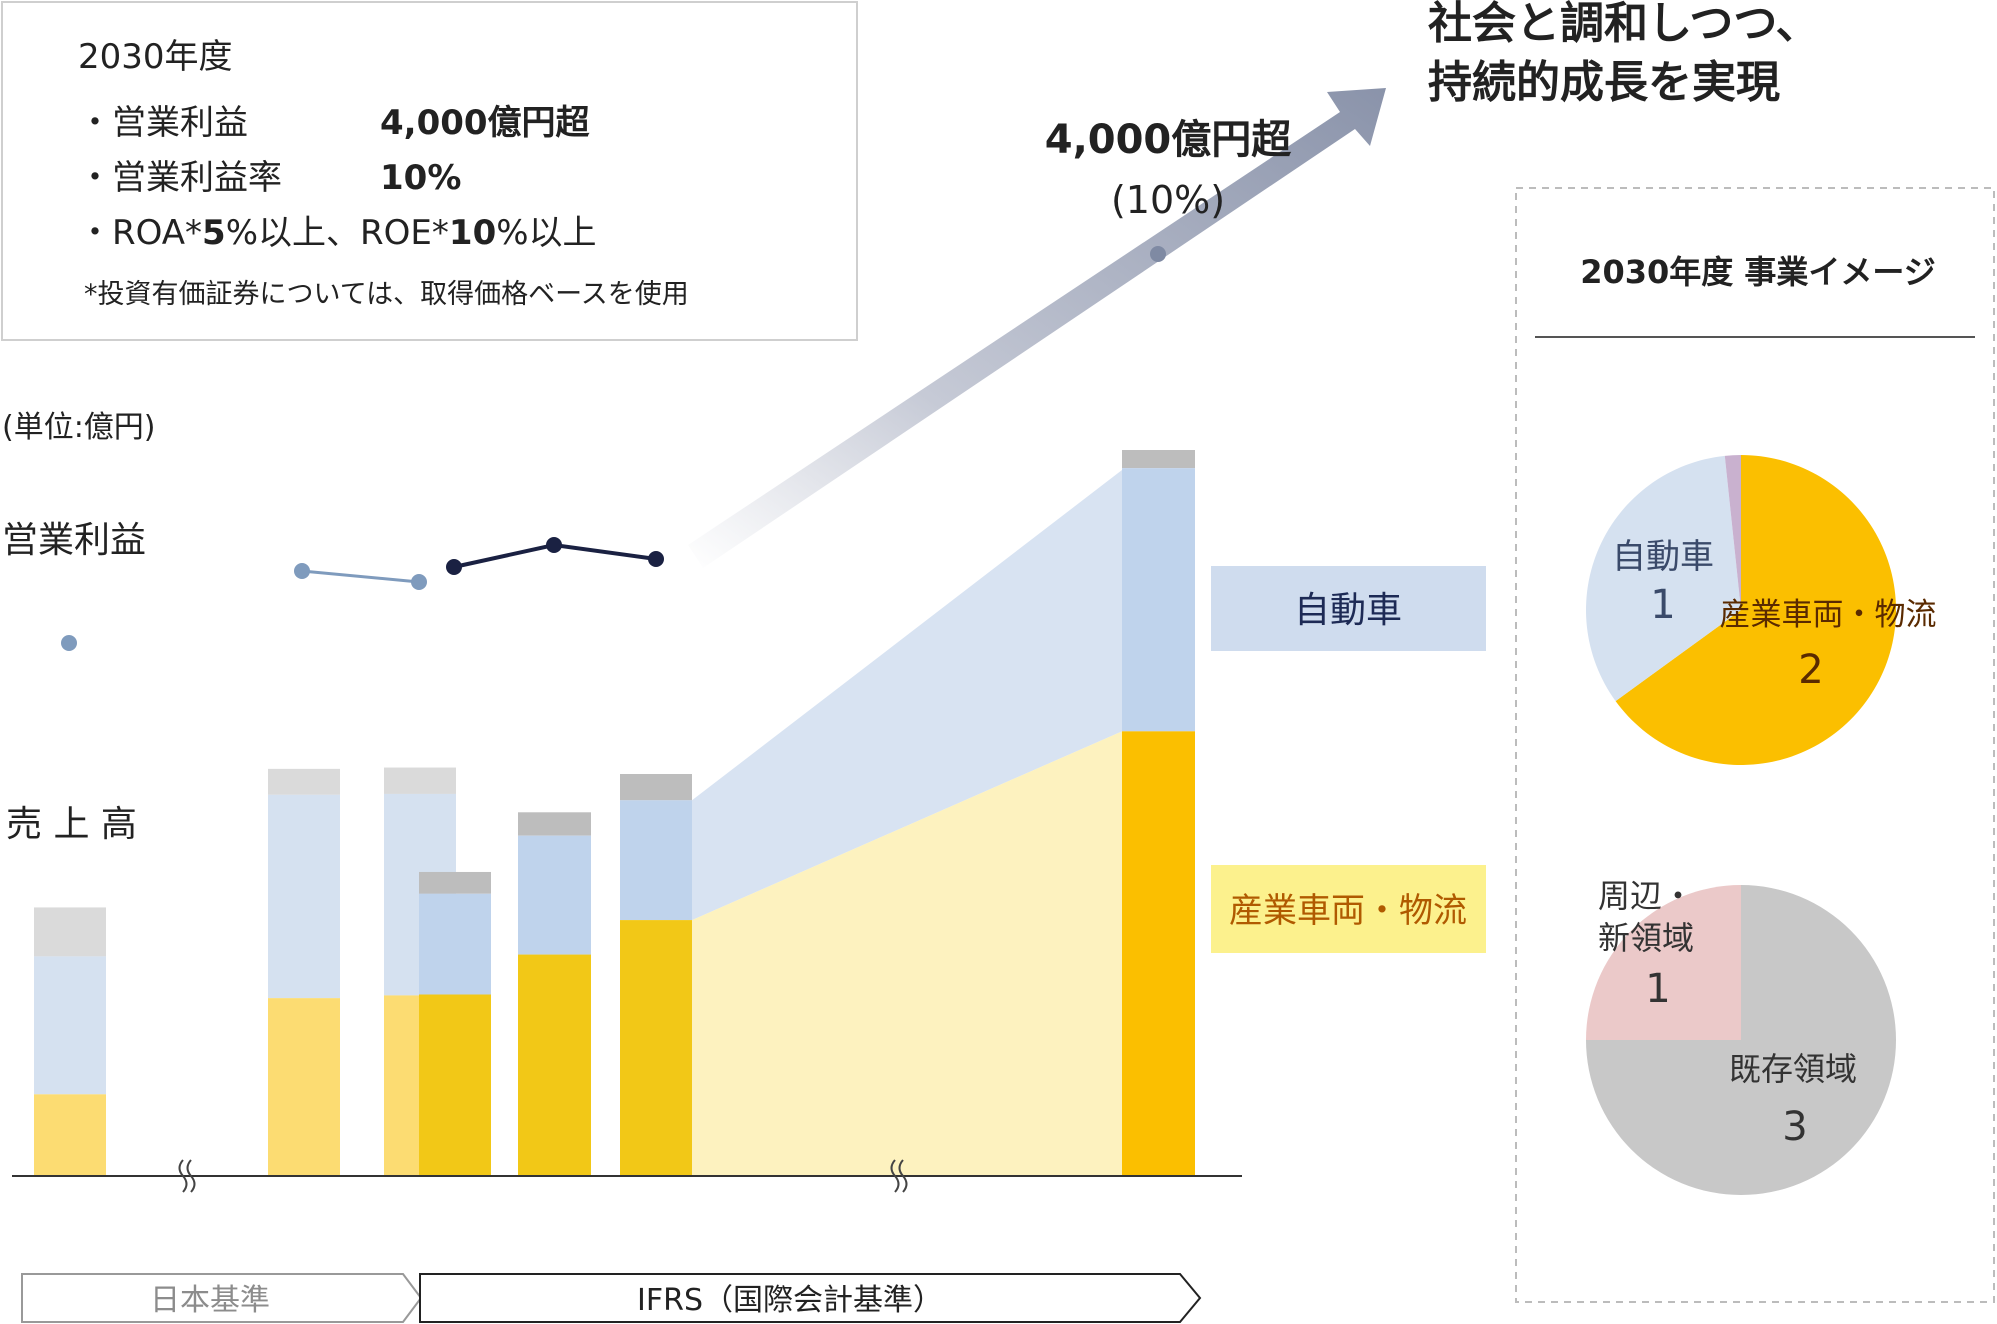 Image resolution: width=1997 pixels, height=1324 pixels. I want to click on profit-point-2015-jgaap, so click(302, 571).